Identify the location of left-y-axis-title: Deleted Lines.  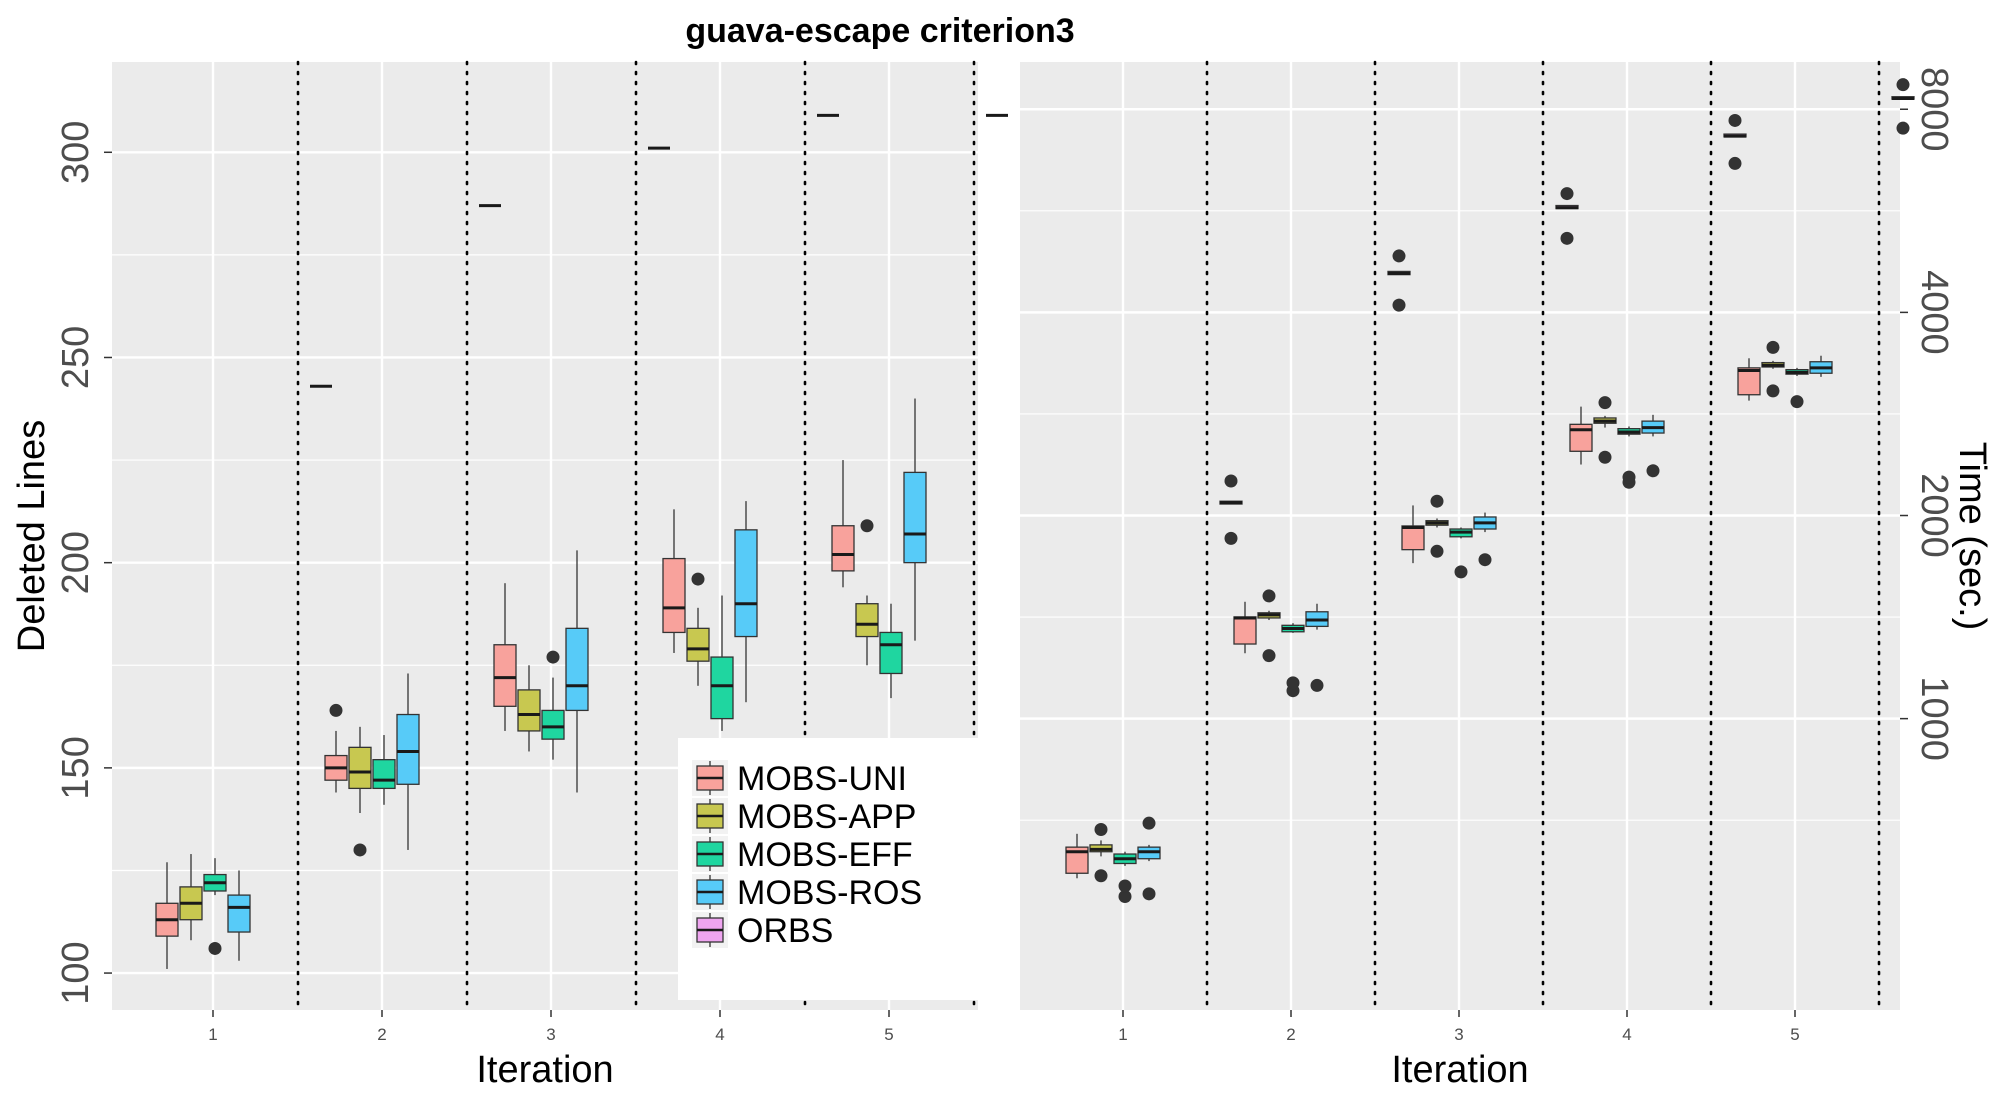
(32, 536).